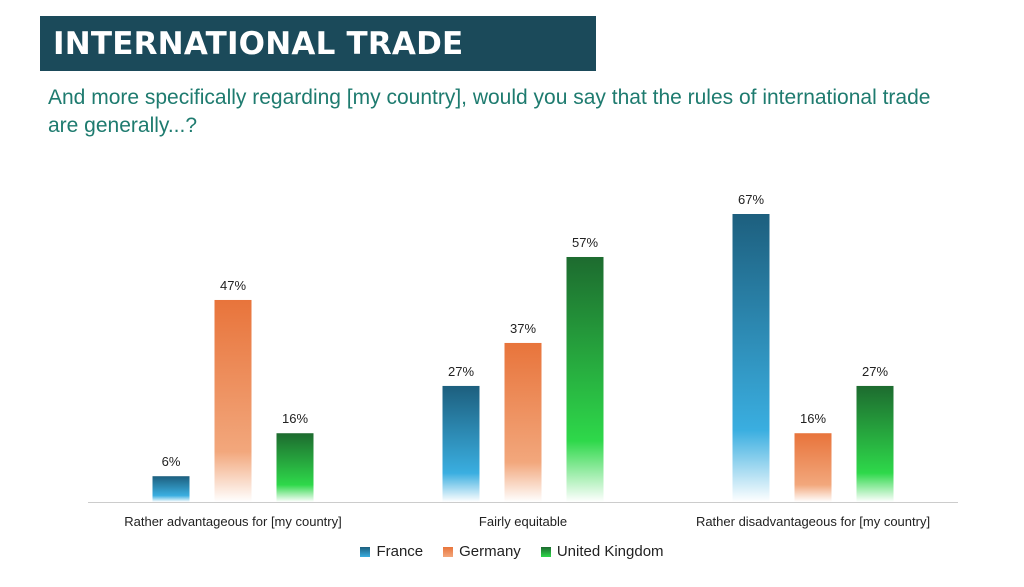  I want to click on legend-label: France, so click(400, 551).